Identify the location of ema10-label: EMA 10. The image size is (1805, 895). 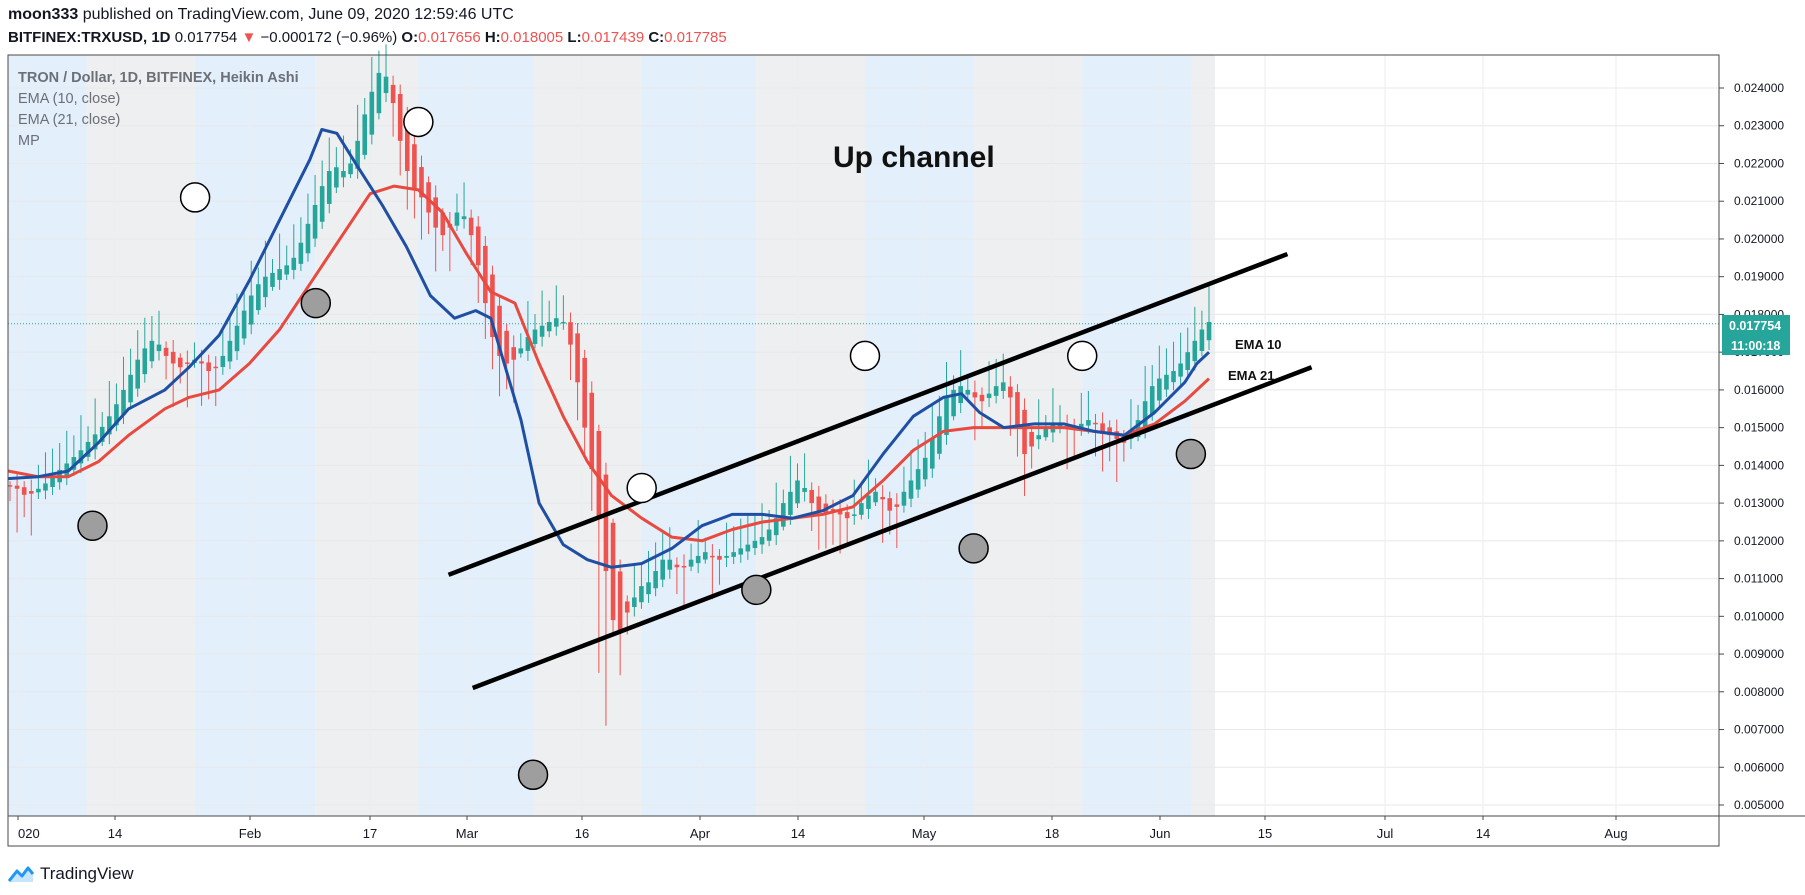
(1258, 344).